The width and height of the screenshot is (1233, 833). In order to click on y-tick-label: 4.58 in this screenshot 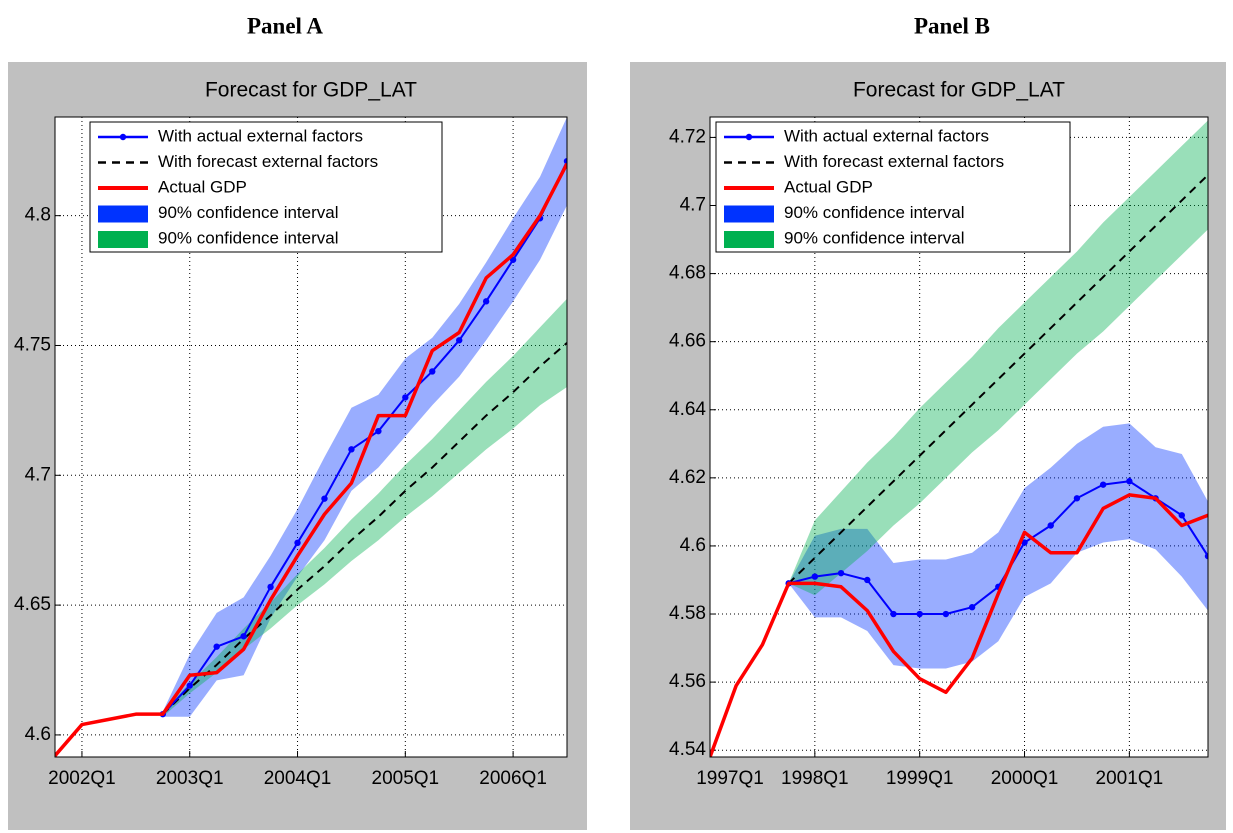, I will do `click(687, 613)`.